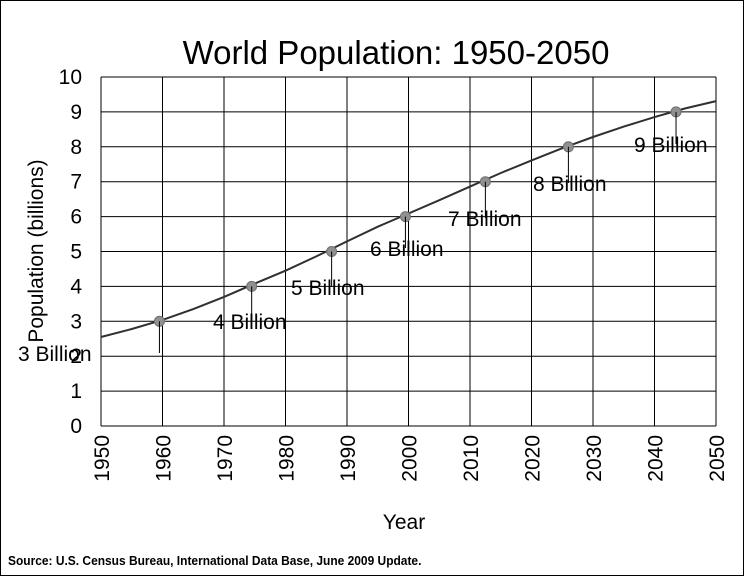 This screenshot has height=576, width=744. Describe the element at coordinates (656, 458) in the screenshot. I see `x-tick-label: 2040` at that location.